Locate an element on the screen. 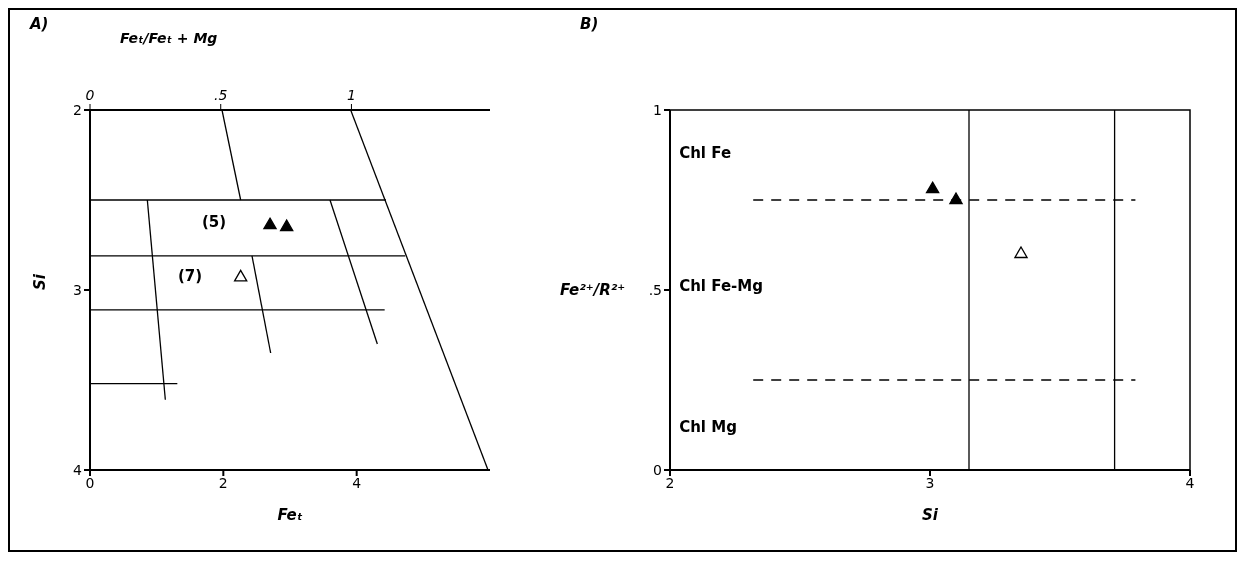 The width and height of the screenshot is (1243, 572). x2-tick-label: 1 is located at coordinates (351, 95).